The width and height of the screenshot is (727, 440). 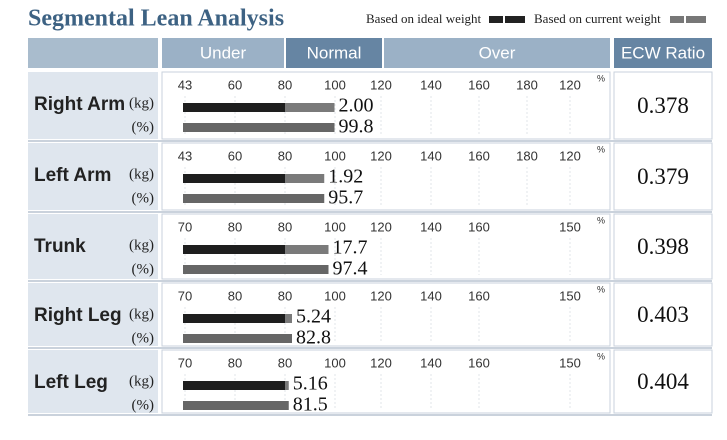 I want to click on header-label: Over, so click(x=497, y=52).